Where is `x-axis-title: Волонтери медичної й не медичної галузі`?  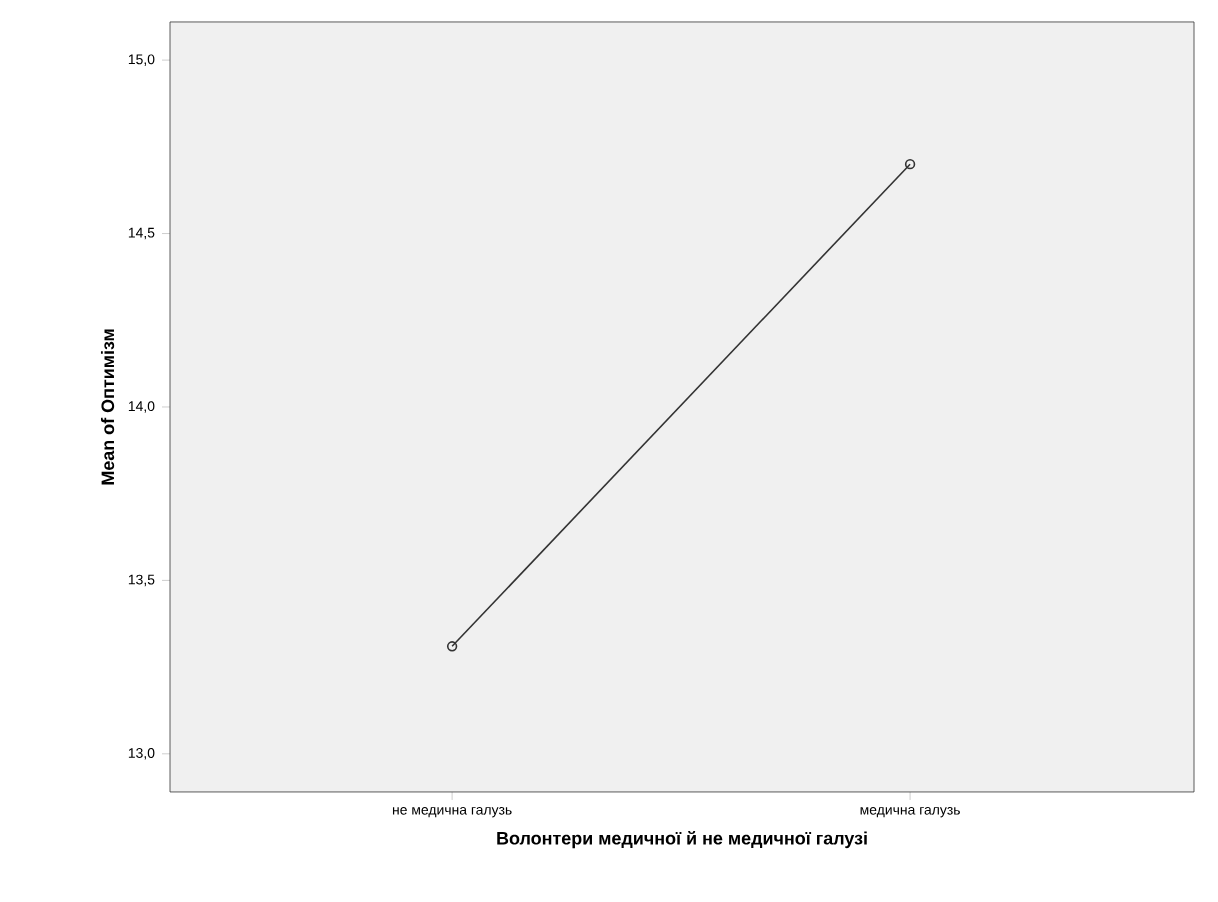 x-axis-title: Волонтери медичної й не медичної галузі is located at coordinates (682, 840).